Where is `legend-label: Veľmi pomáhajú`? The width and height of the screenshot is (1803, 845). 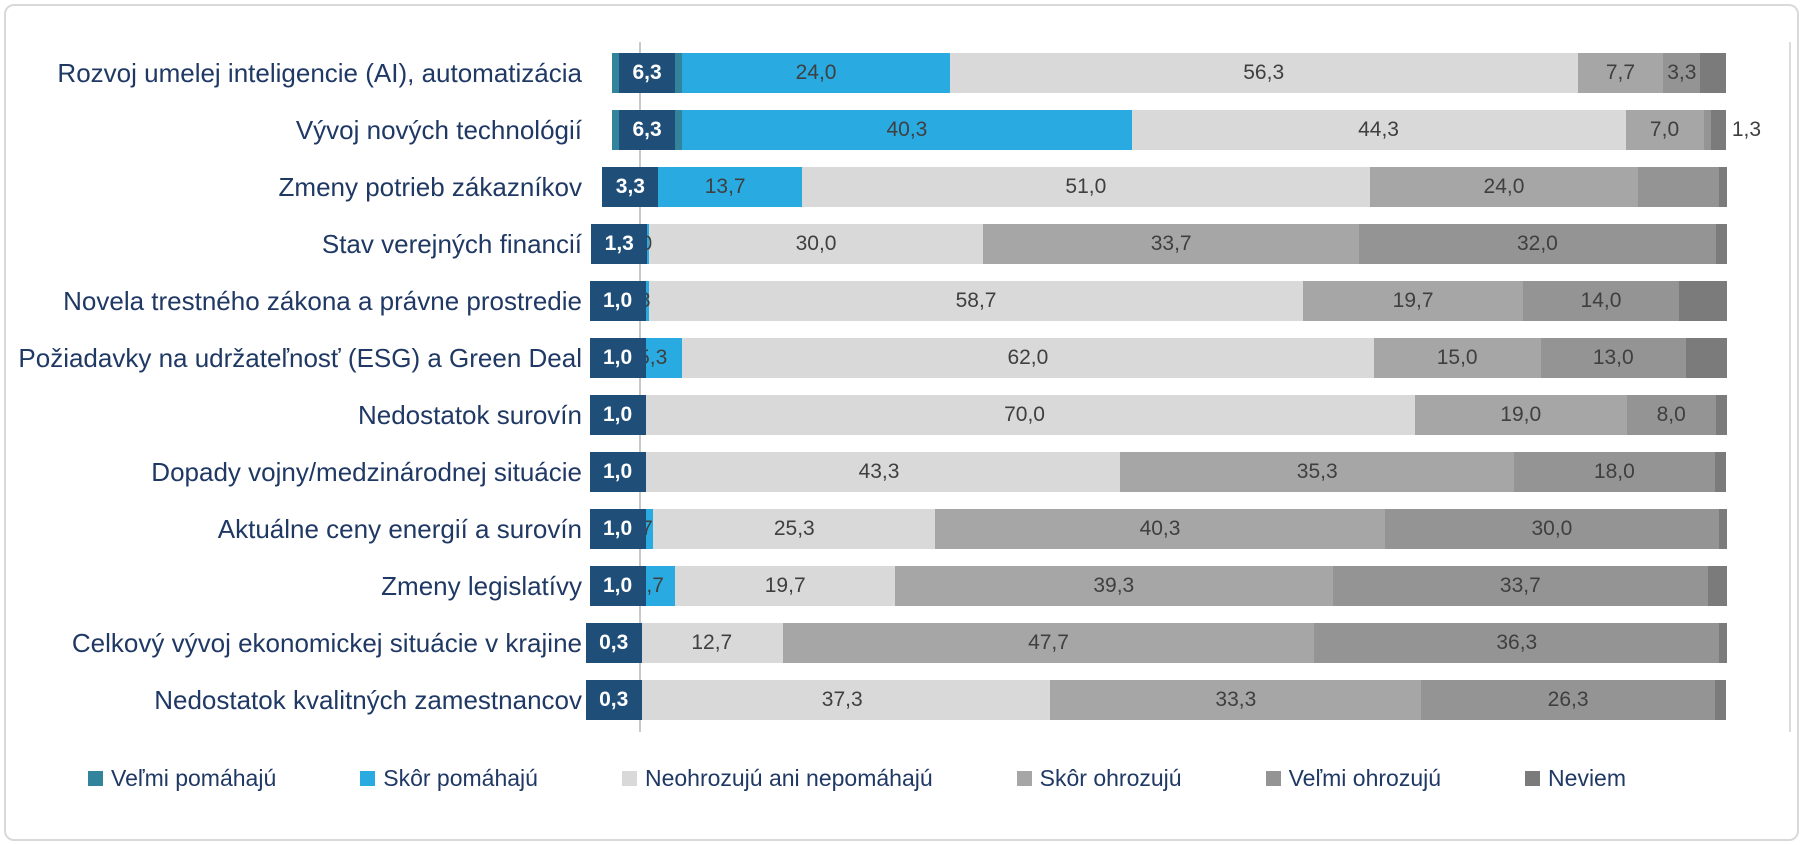
legend-label: Veľmi pomáhajú is located at coordinates (194, 778).